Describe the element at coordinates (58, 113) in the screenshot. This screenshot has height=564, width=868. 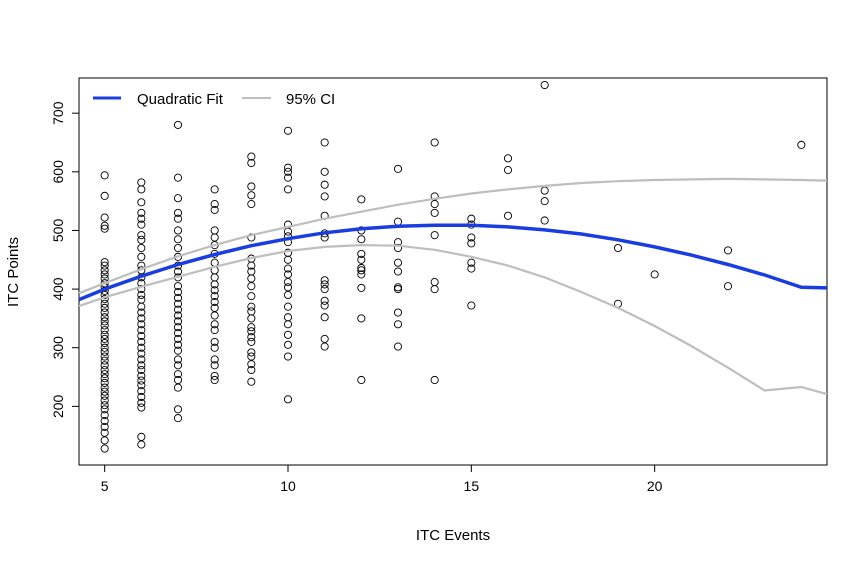
I see `y-tick-label: 700` at that location.